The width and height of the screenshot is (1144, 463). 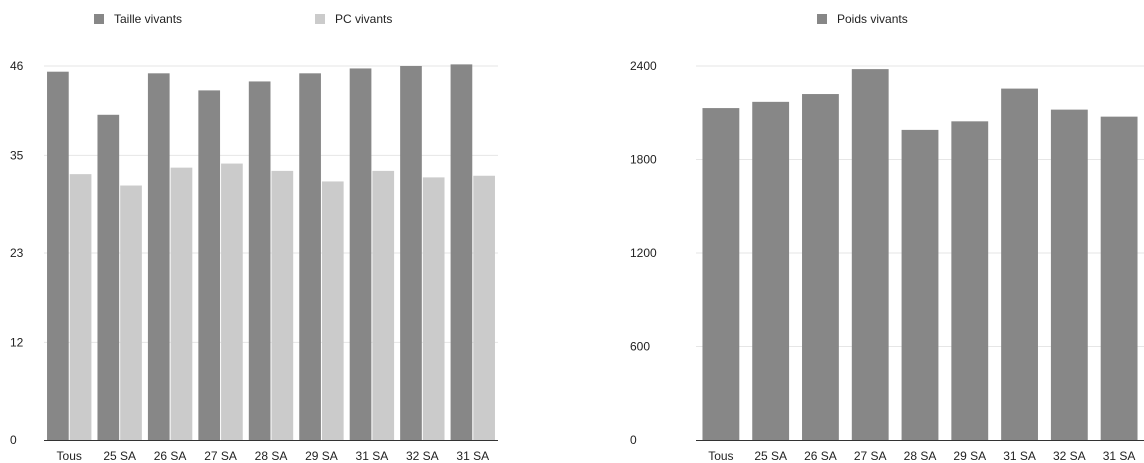 I want to click on x-tick-label-1-7: 32 SA, so click(x=1069, y=456).